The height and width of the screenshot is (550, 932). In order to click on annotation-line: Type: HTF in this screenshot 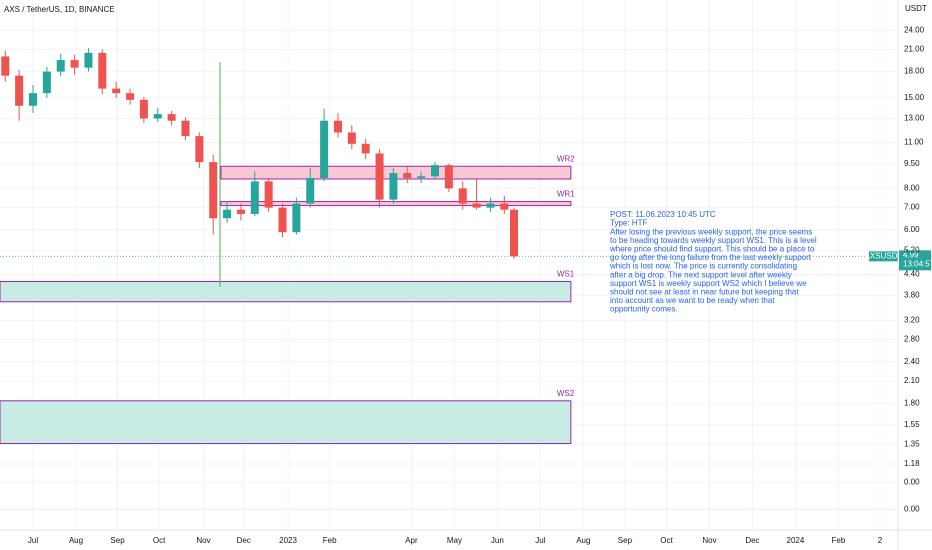, I will do `click(628, 223)`.